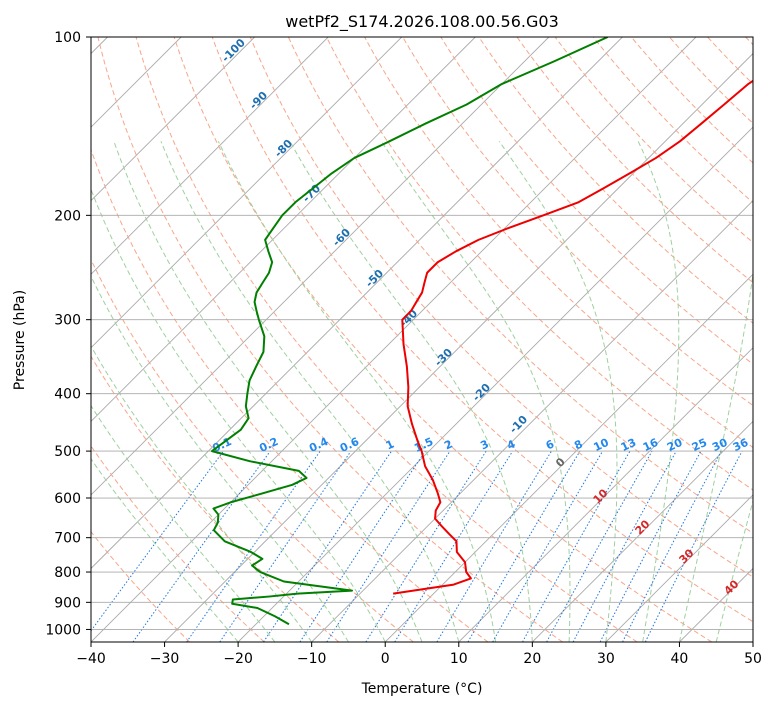 Image resolution: width=775 pixels, height=708 pixels. What do you see at coordinates (341, 237) in the screenshot?
I see `dry-adiabat-label: -60` at bounding box center [341, 237].